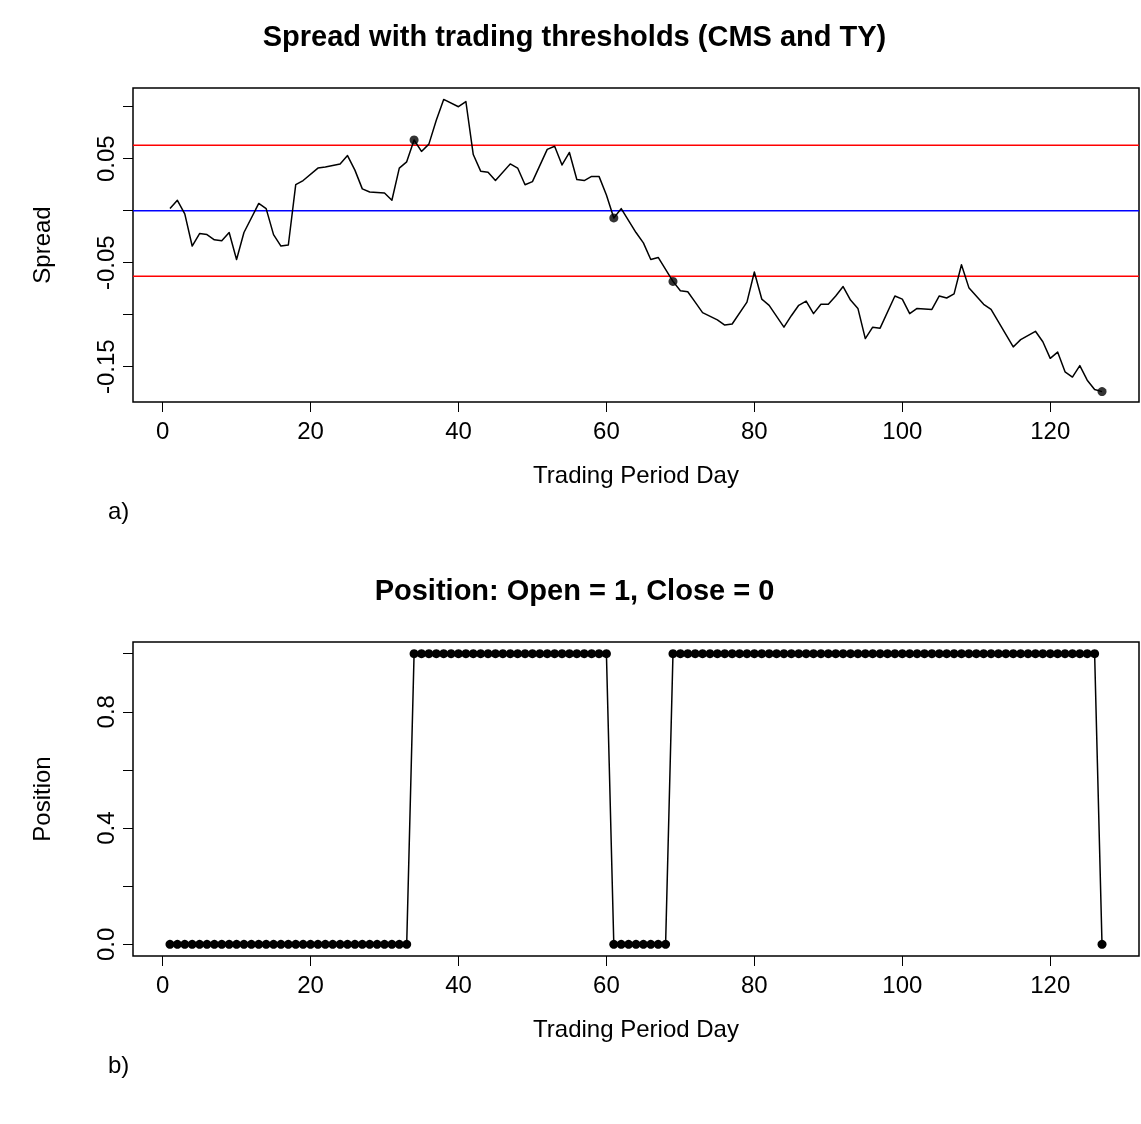 The height and width of the screenshot is (1124, 1141). Describe the element at coordinates (105, 712) in the screenshot. I see `y-tick-label: 0.8` at that location.